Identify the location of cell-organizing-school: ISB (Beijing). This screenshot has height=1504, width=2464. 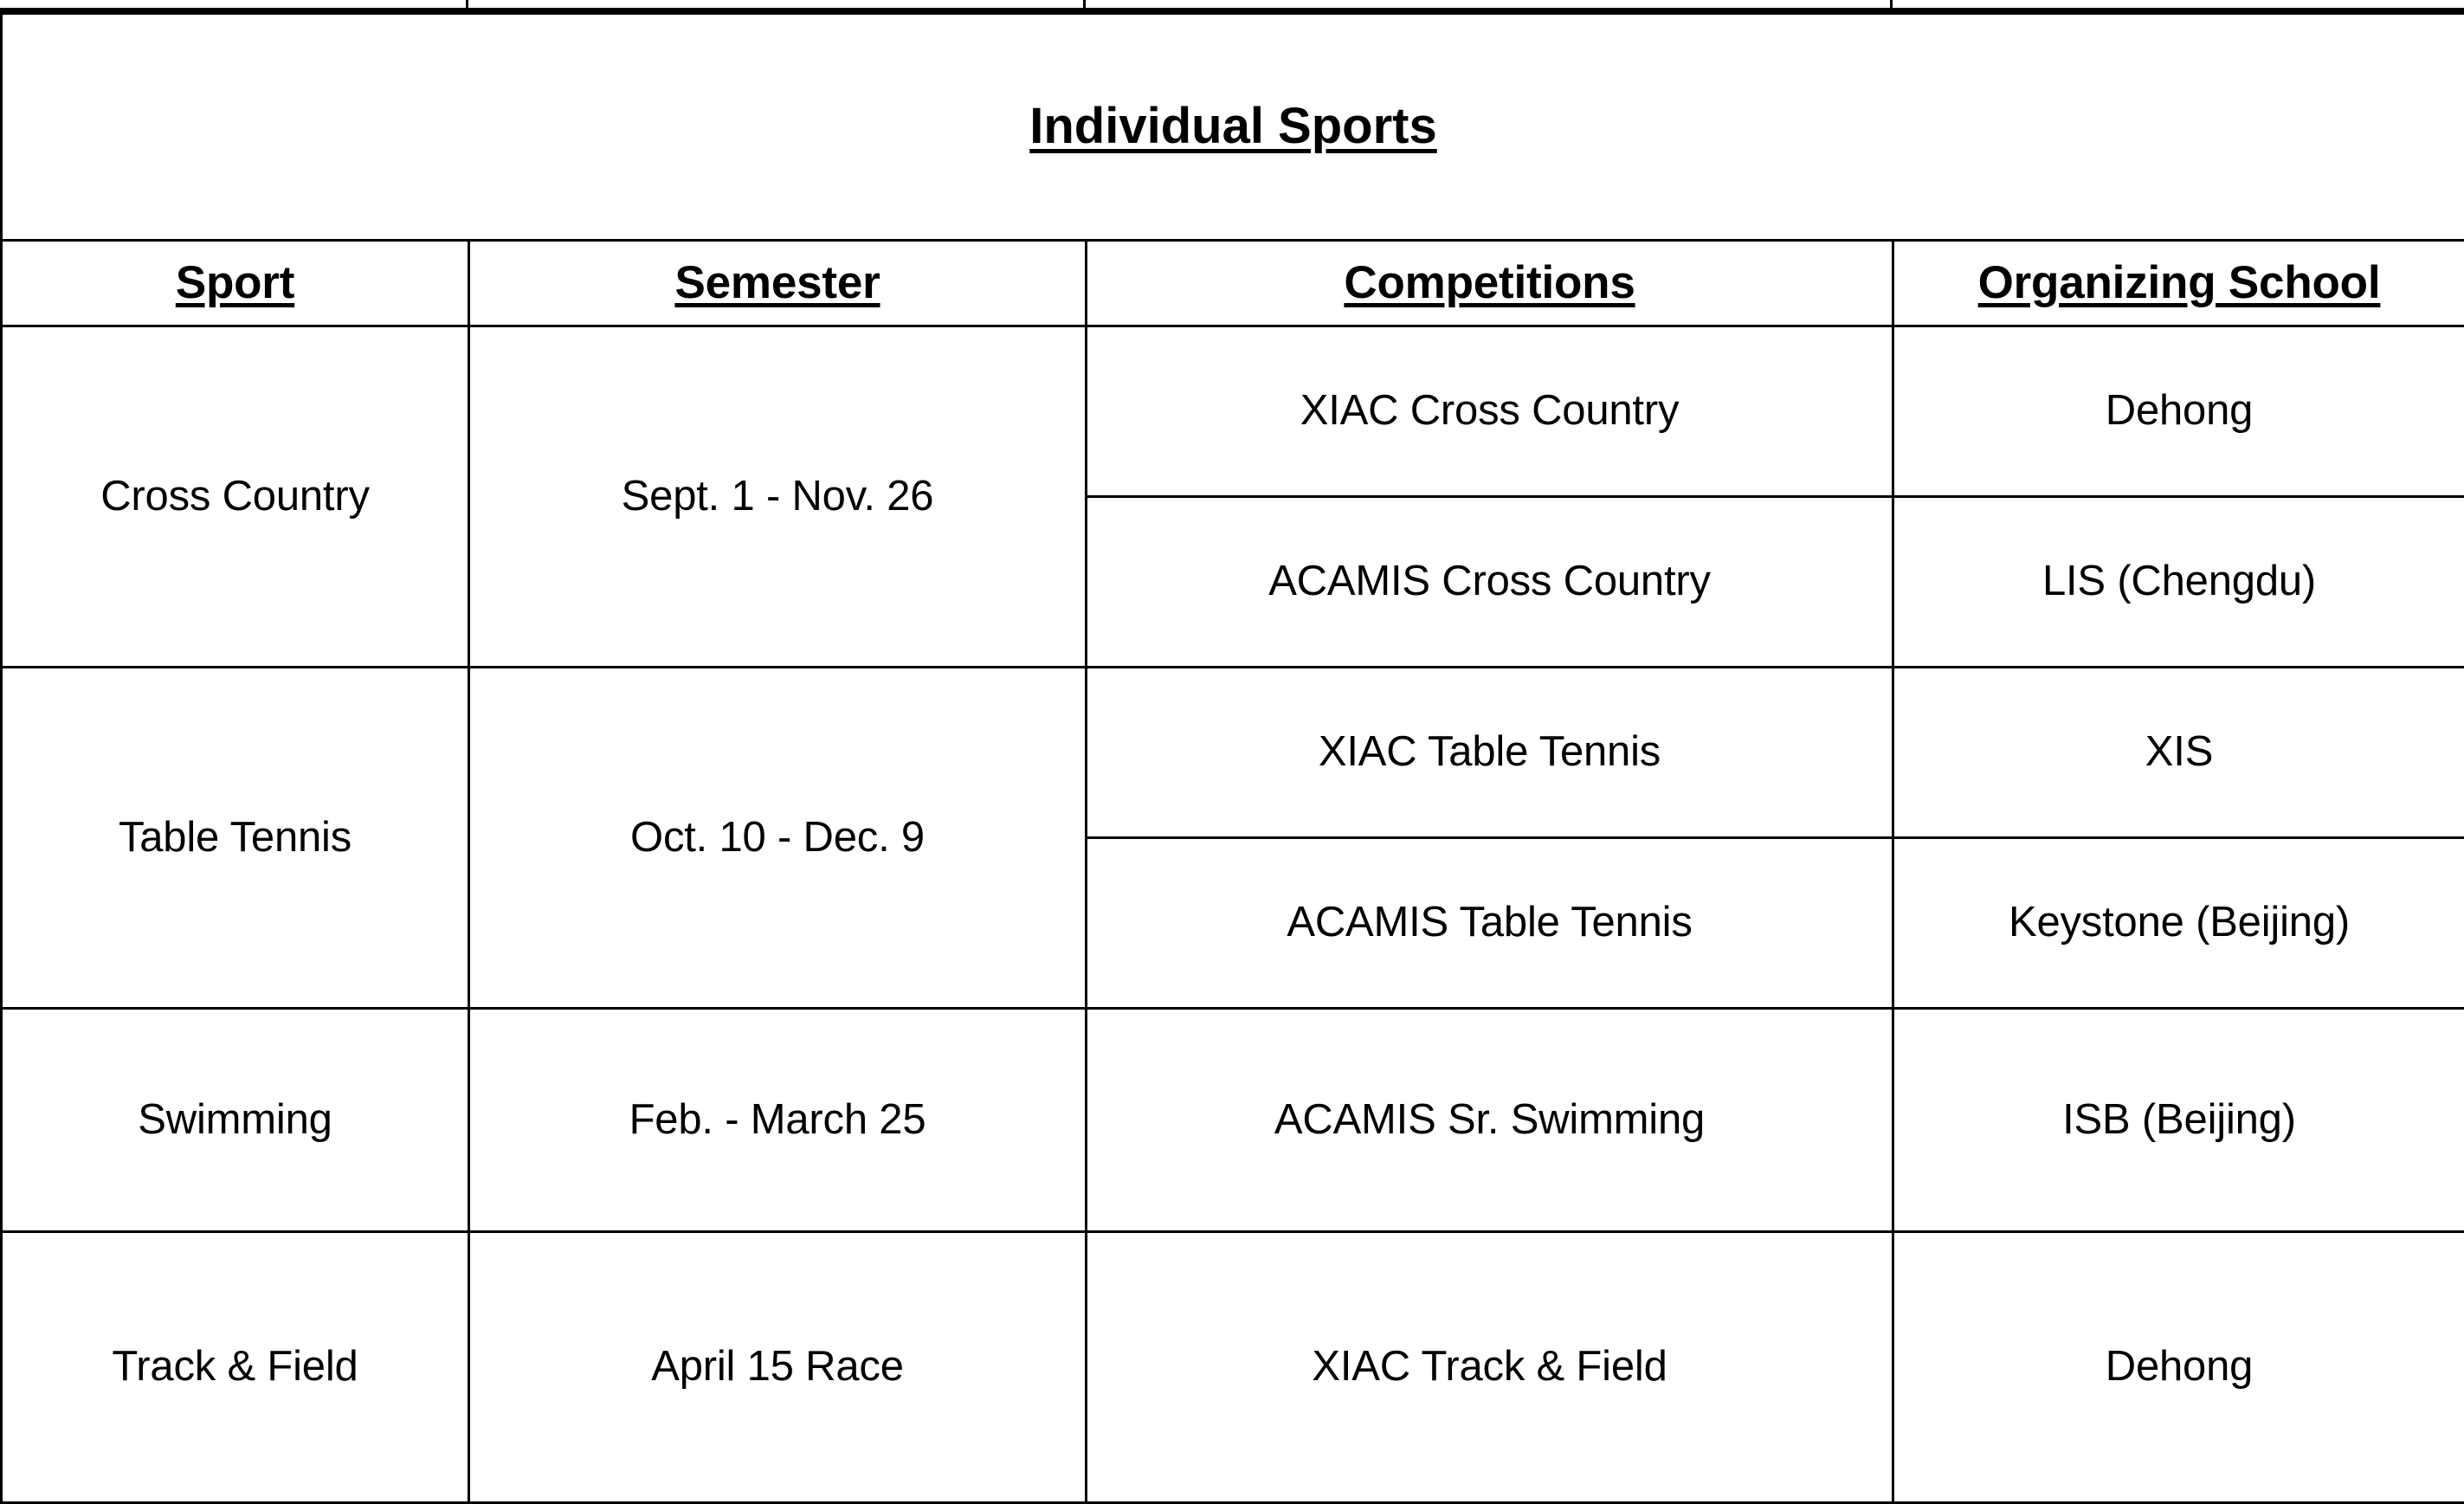
(2178, 1120).